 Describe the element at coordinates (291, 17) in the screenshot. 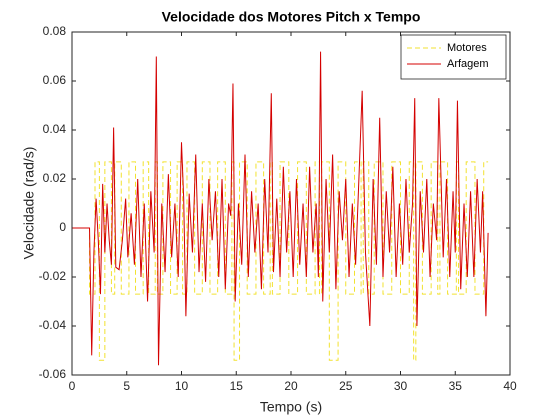

I see `chart-title: Velocidade dos Motores Pitch x Tempo` at that location.